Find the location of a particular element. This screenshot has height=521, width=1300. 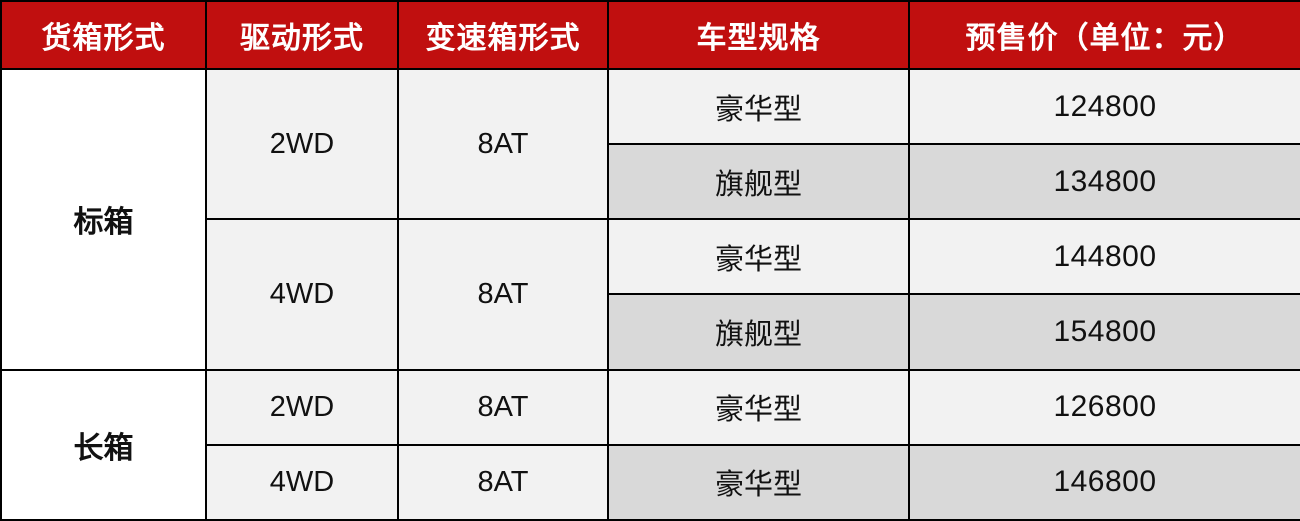

header-drive-type: 驱动形式 is located at coordinates (302, 35).